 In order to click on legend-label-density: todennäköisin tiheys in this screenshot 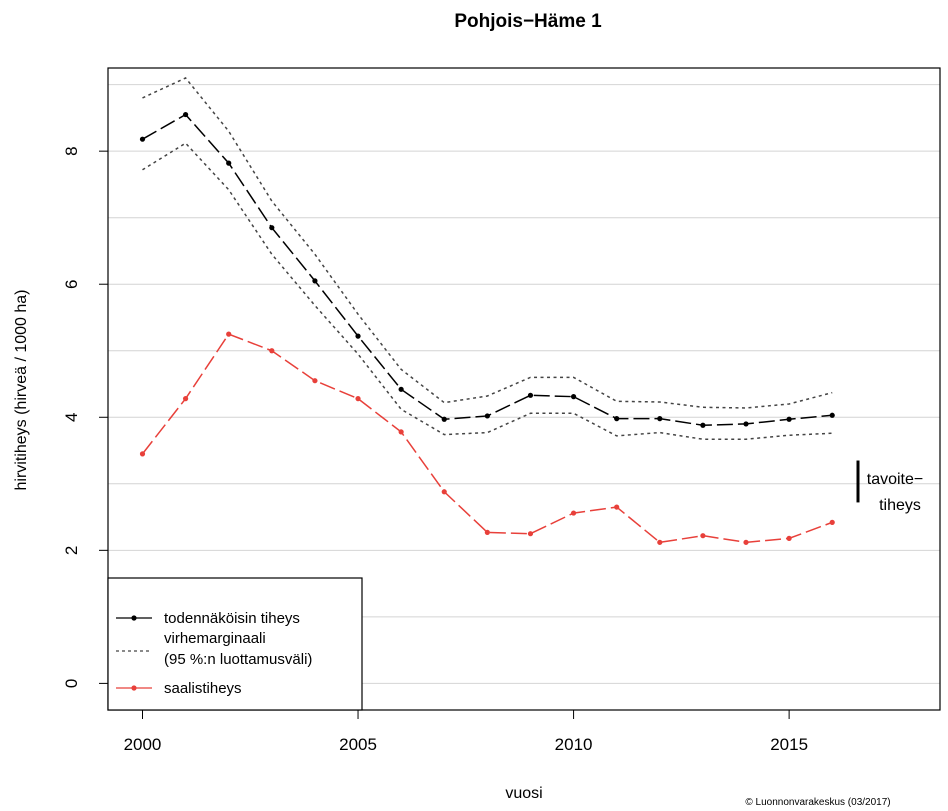, I will do `click(232, 618)`.